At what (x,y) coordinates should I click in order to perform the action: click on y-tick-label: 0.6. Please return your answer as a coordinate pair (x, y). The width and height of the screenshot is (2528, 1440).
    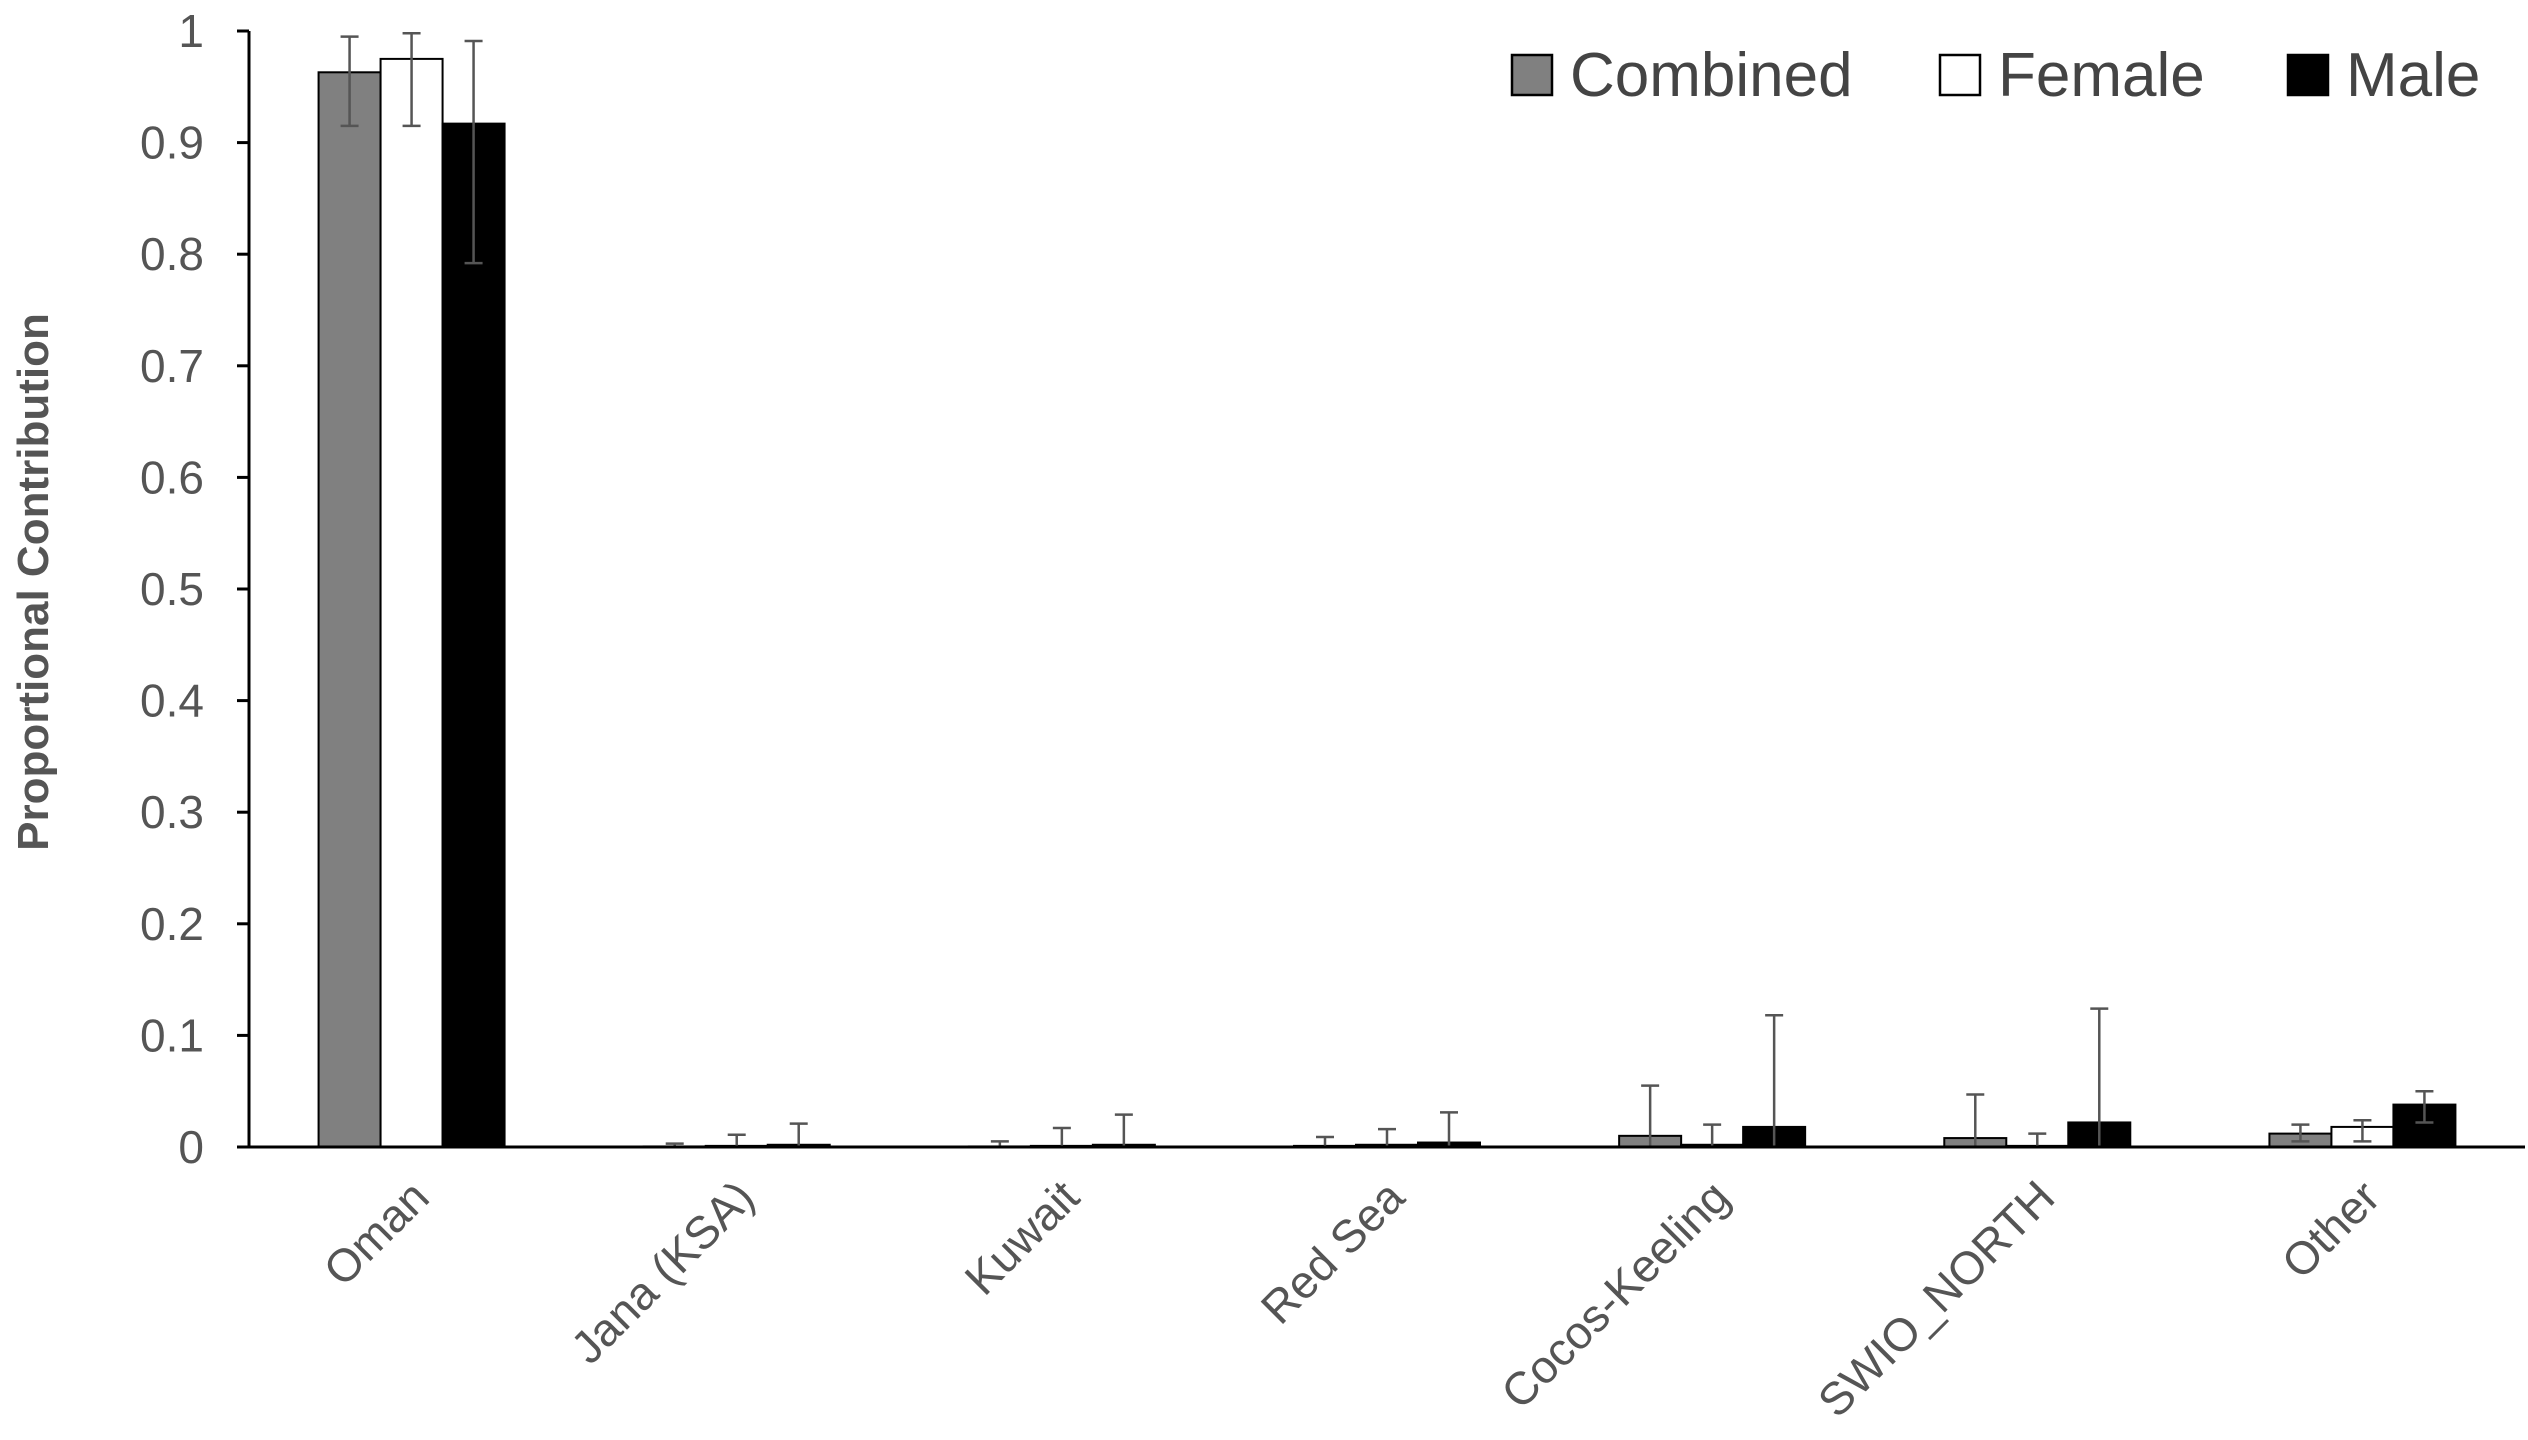
    Looking at the image, I should click on (172, 477).